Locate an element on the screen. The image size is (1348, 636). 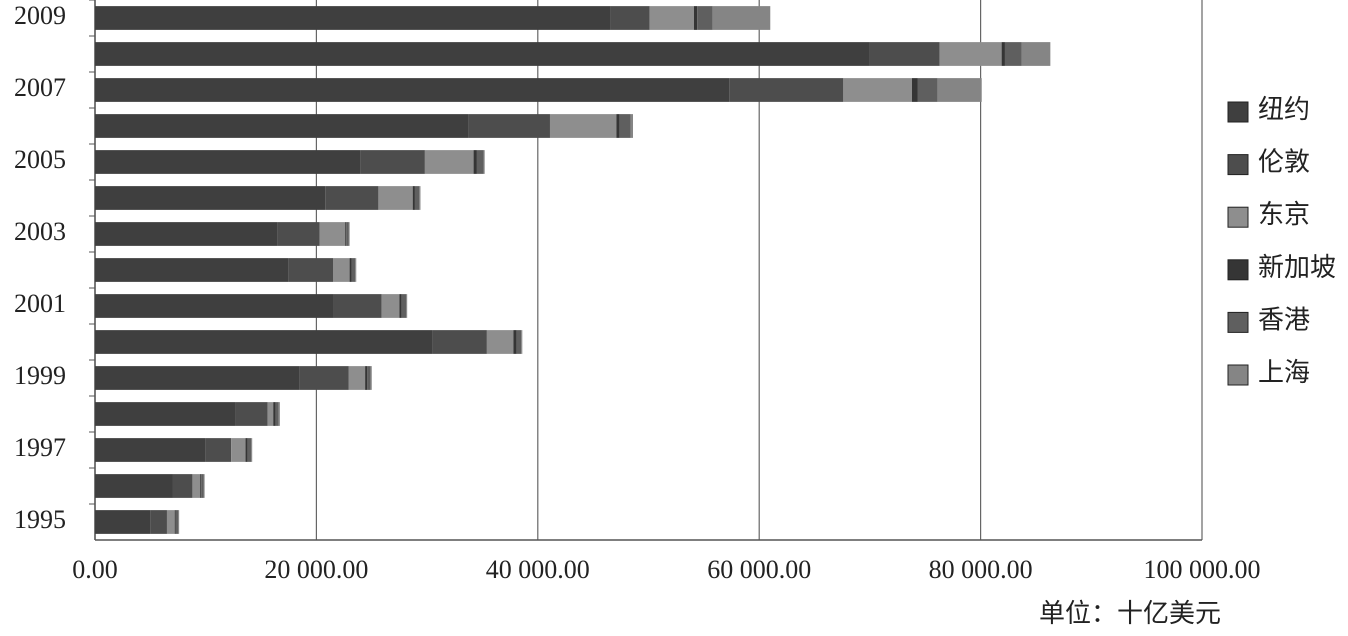
unit-label: 单位：十亿美元 is located at coordinates (1130, 613).